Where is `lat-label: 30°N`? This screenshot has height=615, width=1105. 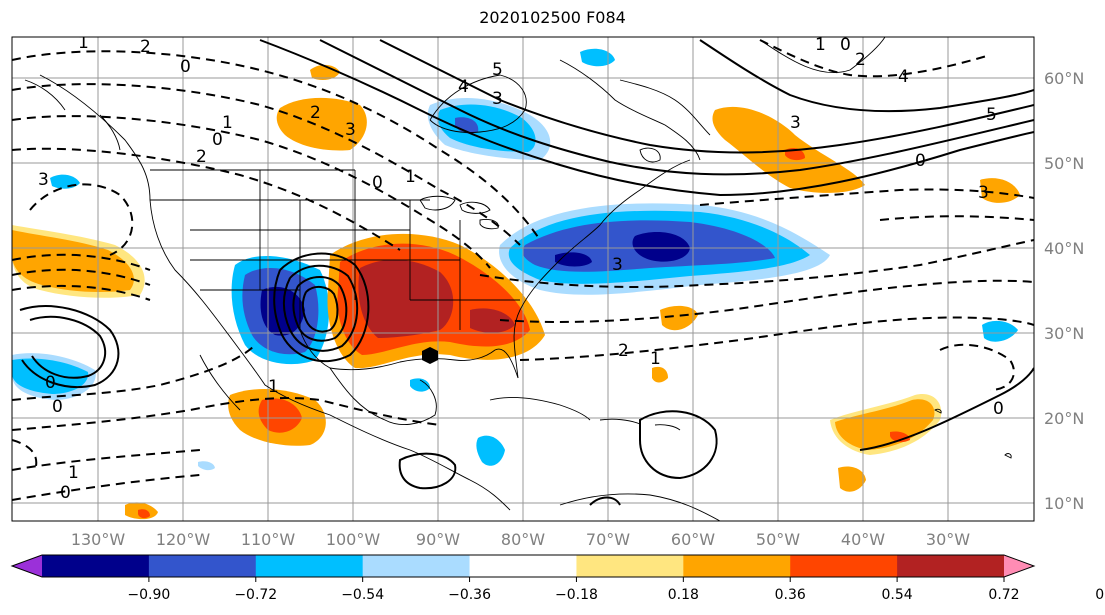 lat-label: 30°N is located at coordinates (1064, 333).